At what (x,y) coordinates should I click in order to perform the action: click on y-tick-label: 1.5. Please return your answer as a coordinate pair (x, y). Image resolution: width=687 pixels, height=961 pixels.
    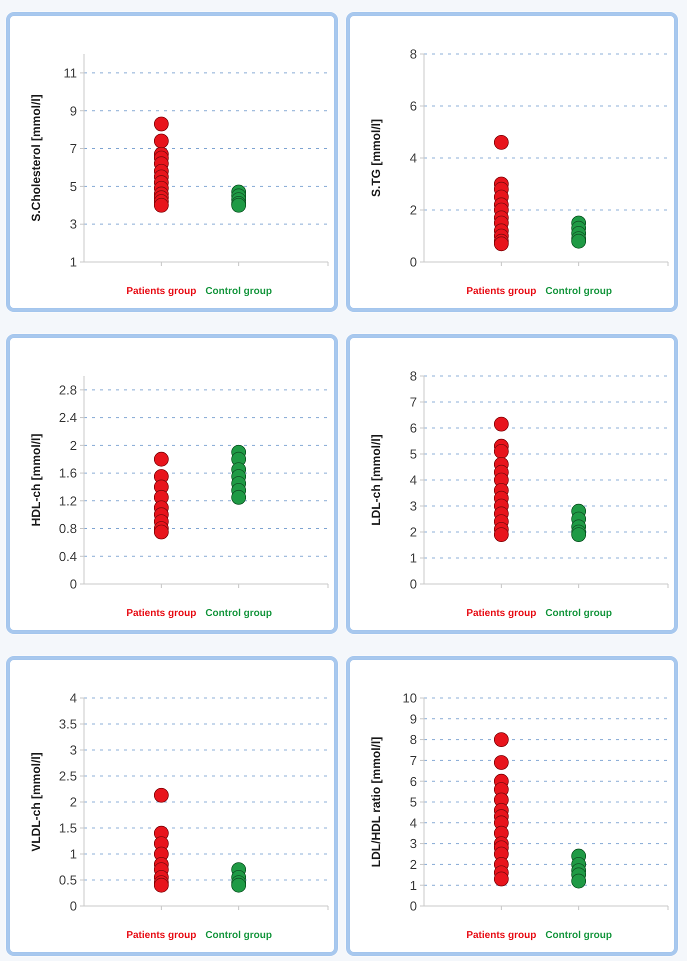
    Looking at the image, I should click on (67, 828).